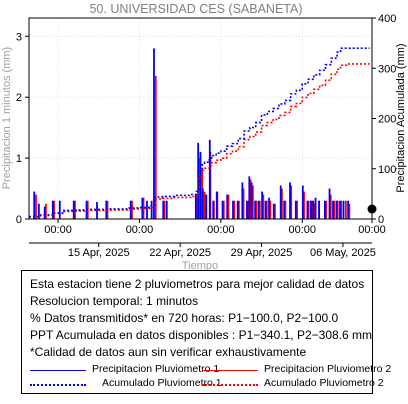  What do you see at coordinates (230, 385) in the screenshot?
I see `legend-swatch-p2-acc` at bounding box center [230, 385].